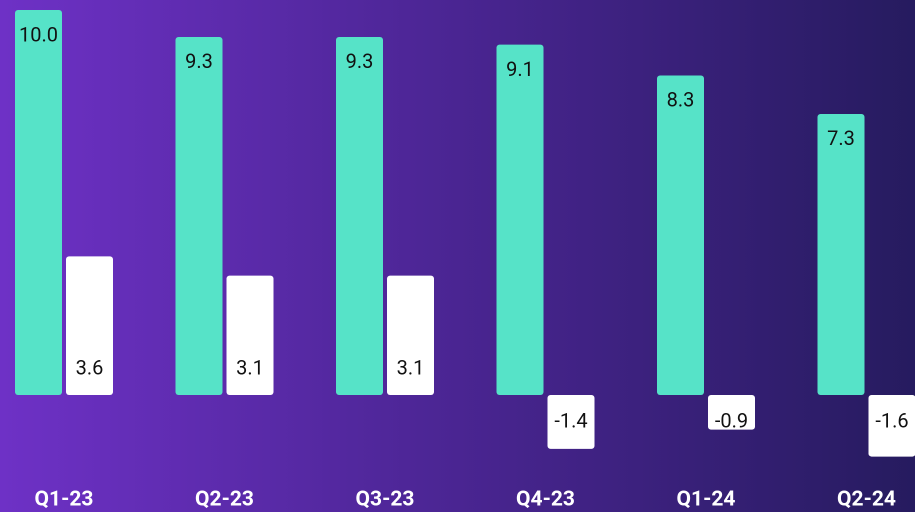  Describe the element at coordinates (385, 500) in the screenshot. I see `x-tick-label: Q3-23` at that location.